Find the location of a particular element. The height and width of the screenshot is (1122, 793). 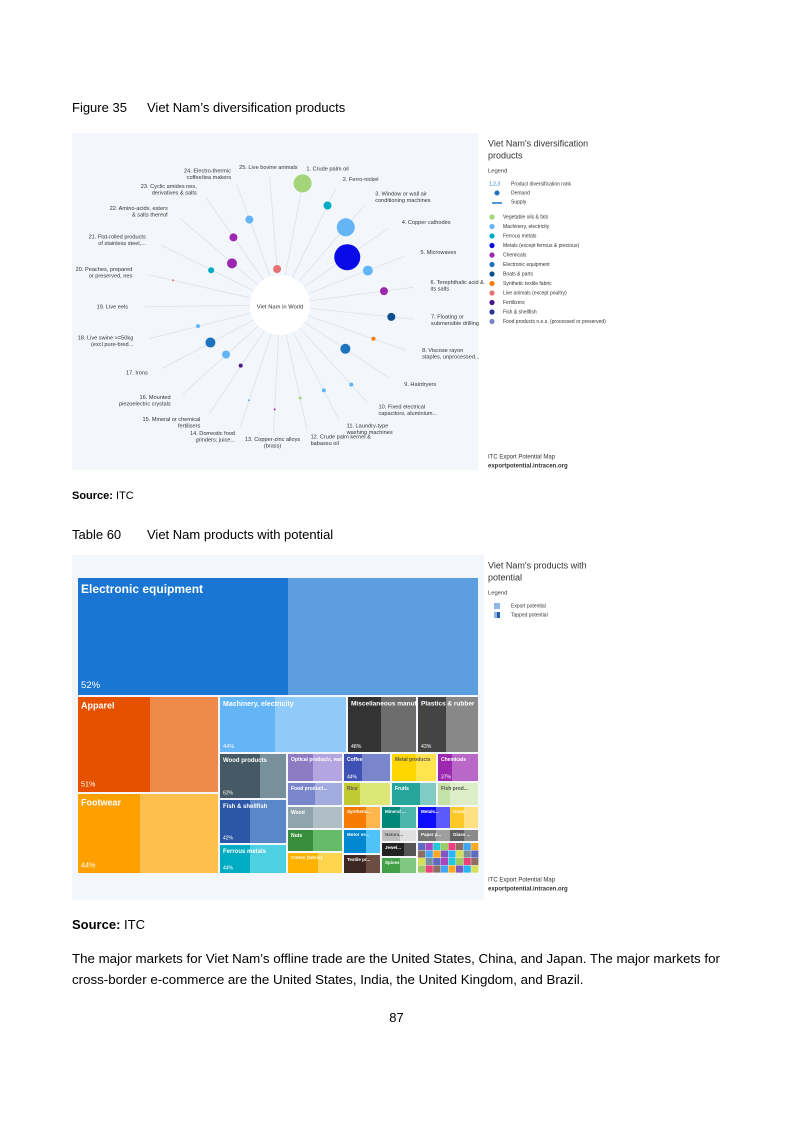

legend-label: Export potential is located at coordinates (528, 606).